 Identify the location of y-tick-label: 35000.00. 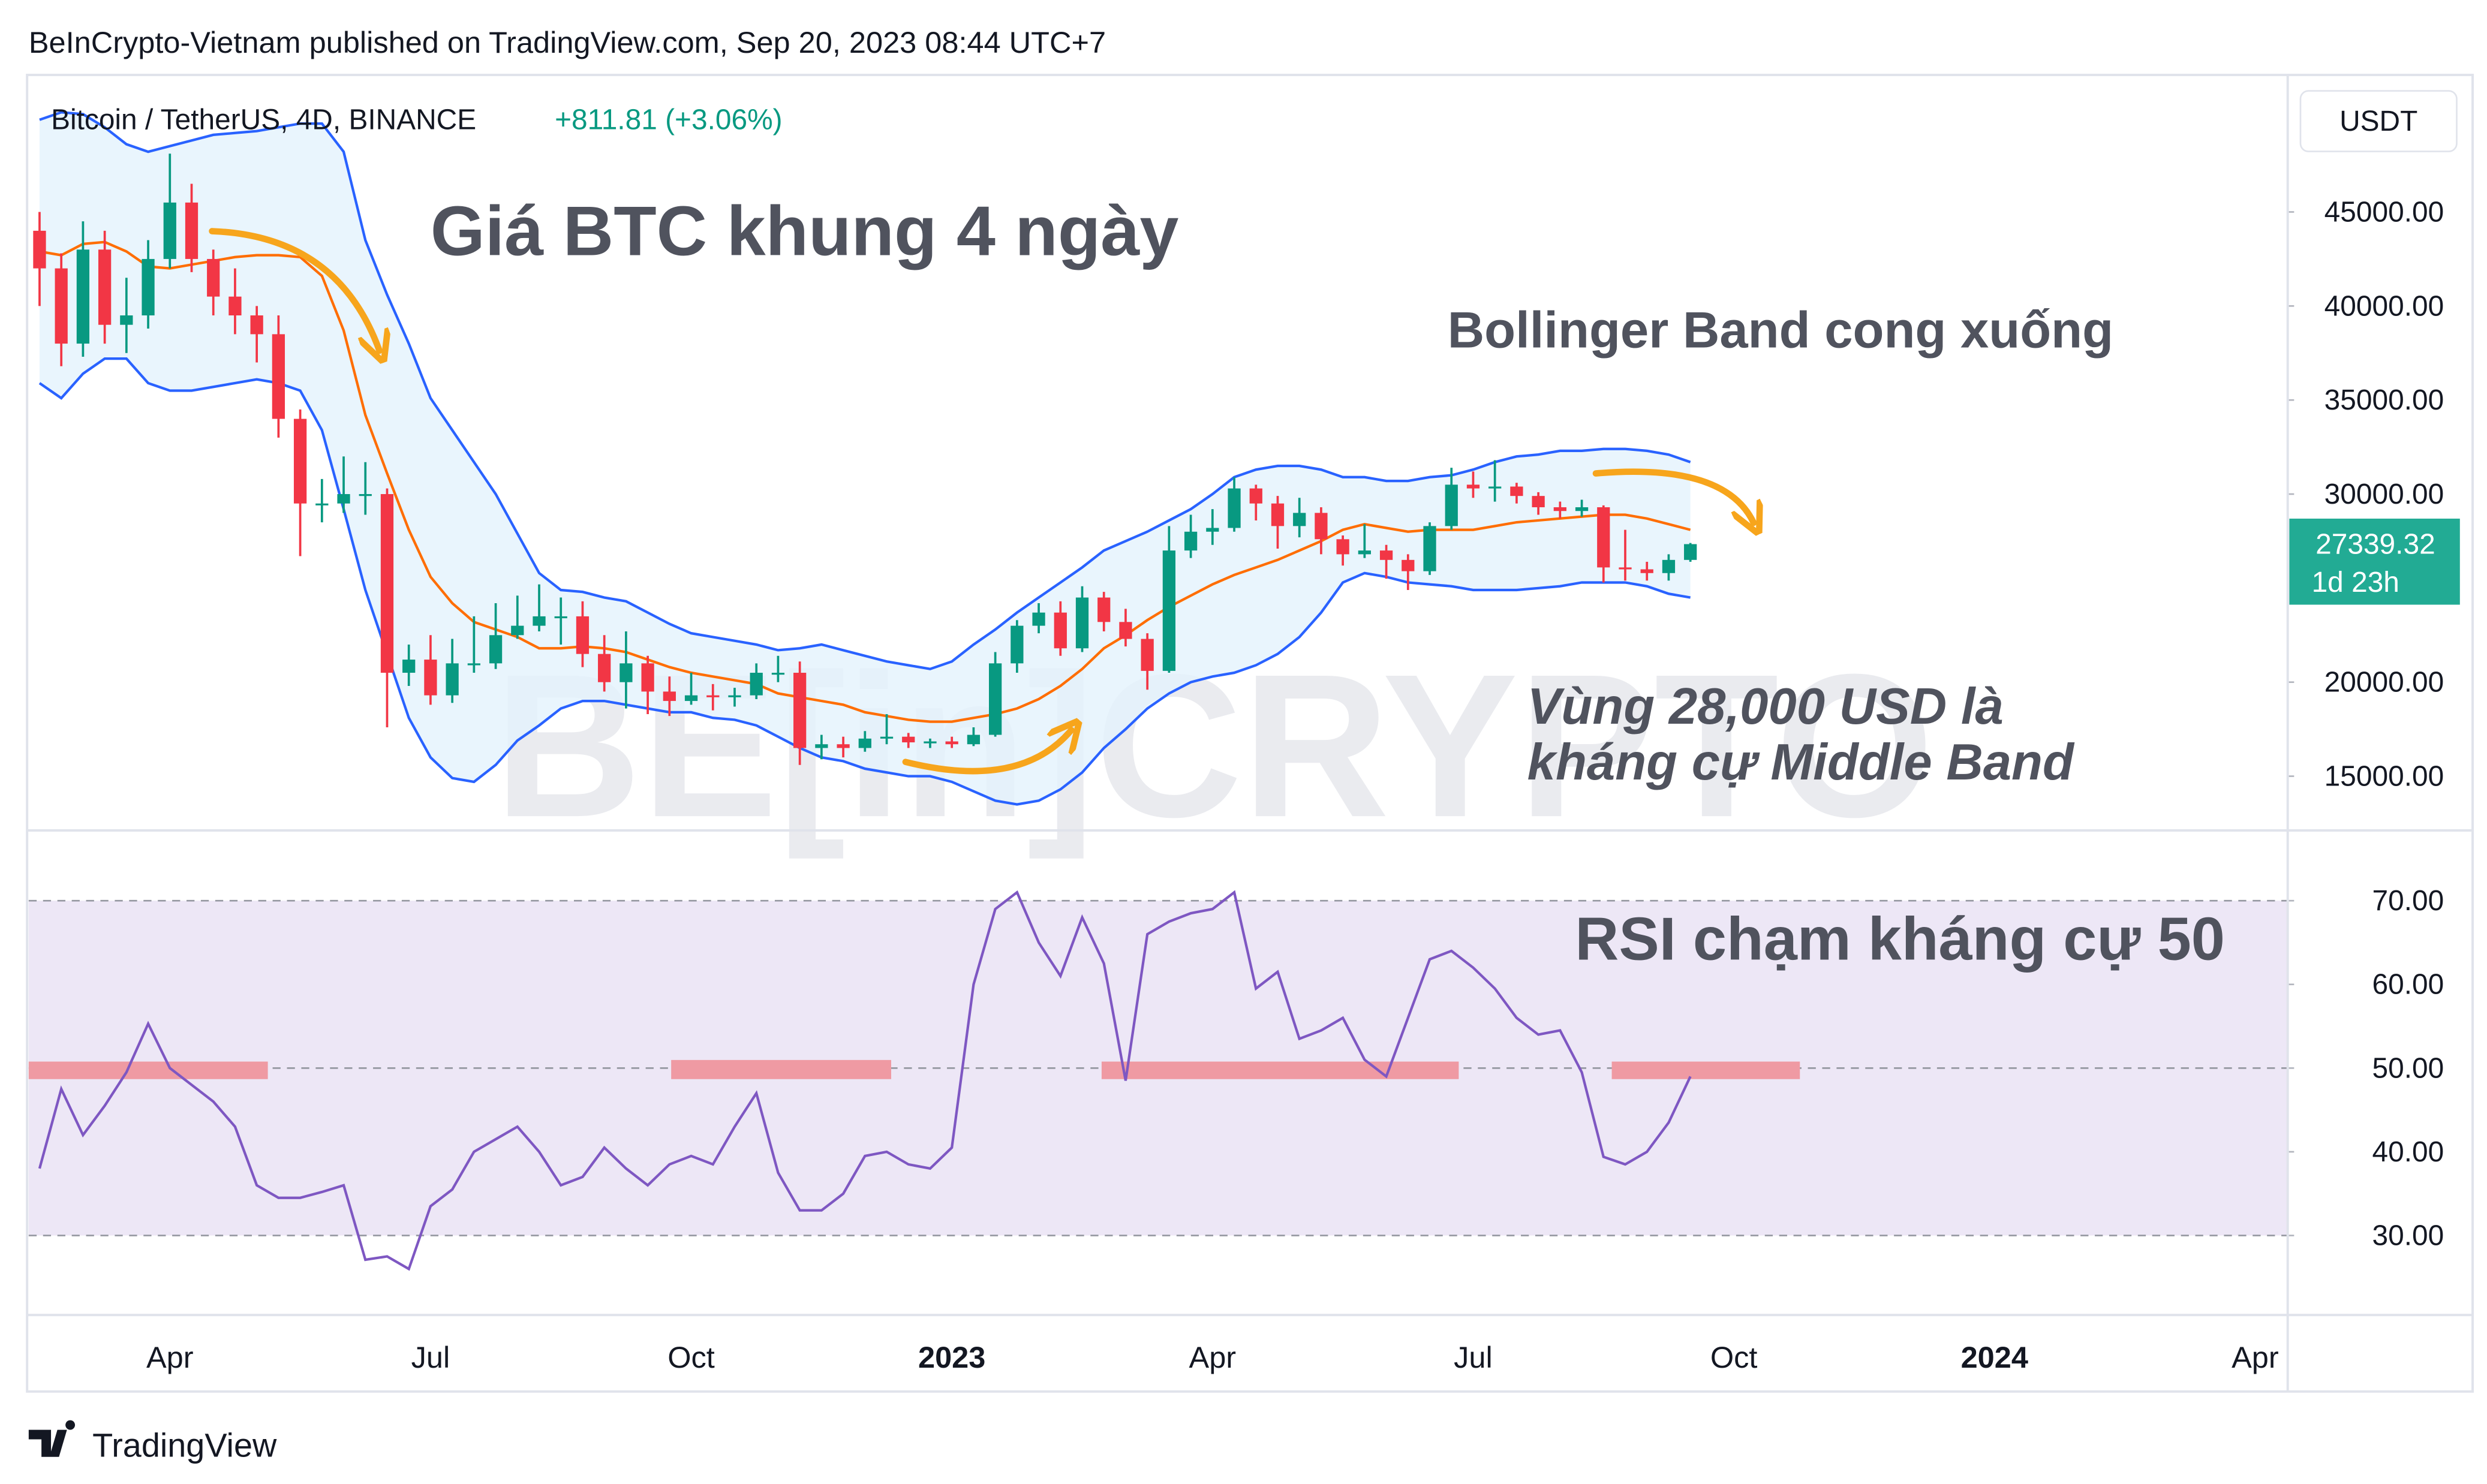
(2384, 400).